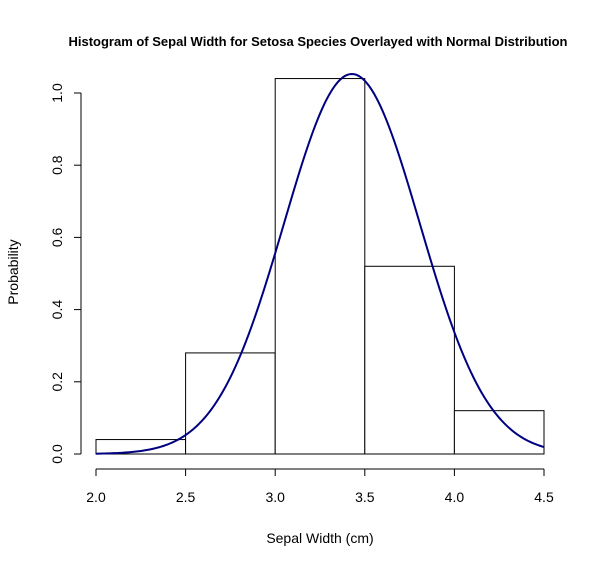 This screenshot has width=603, height=567. I want to click on x-tick-label: 2.5, so click(186, 497).